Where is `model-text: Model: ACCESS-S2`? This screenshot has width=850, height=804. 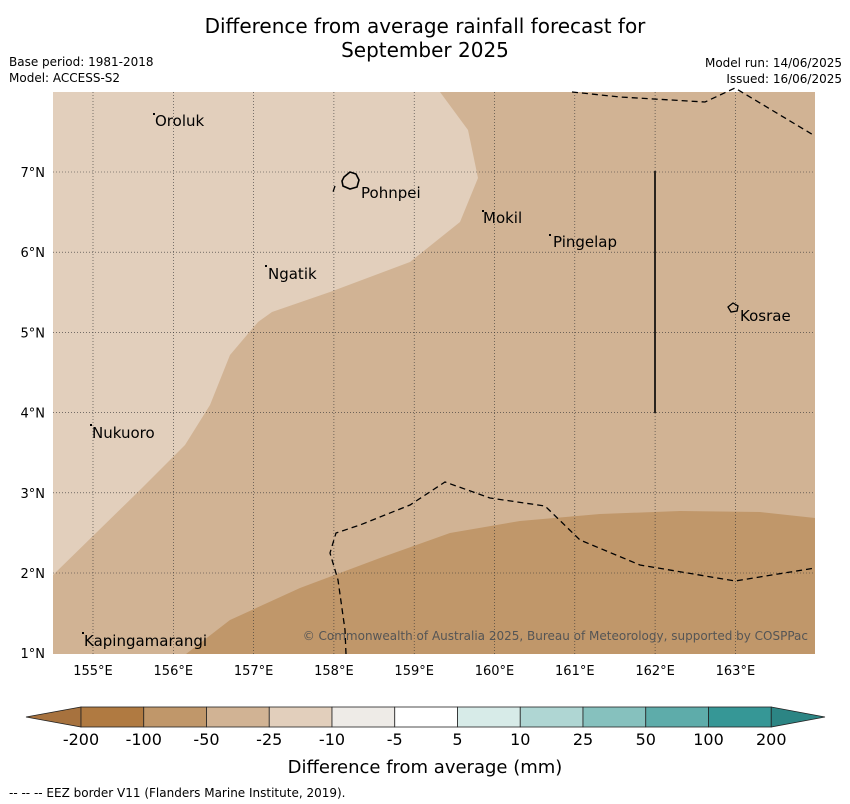
model-text: Model: ACCESS-S2 is located at coordinates (65, 78).